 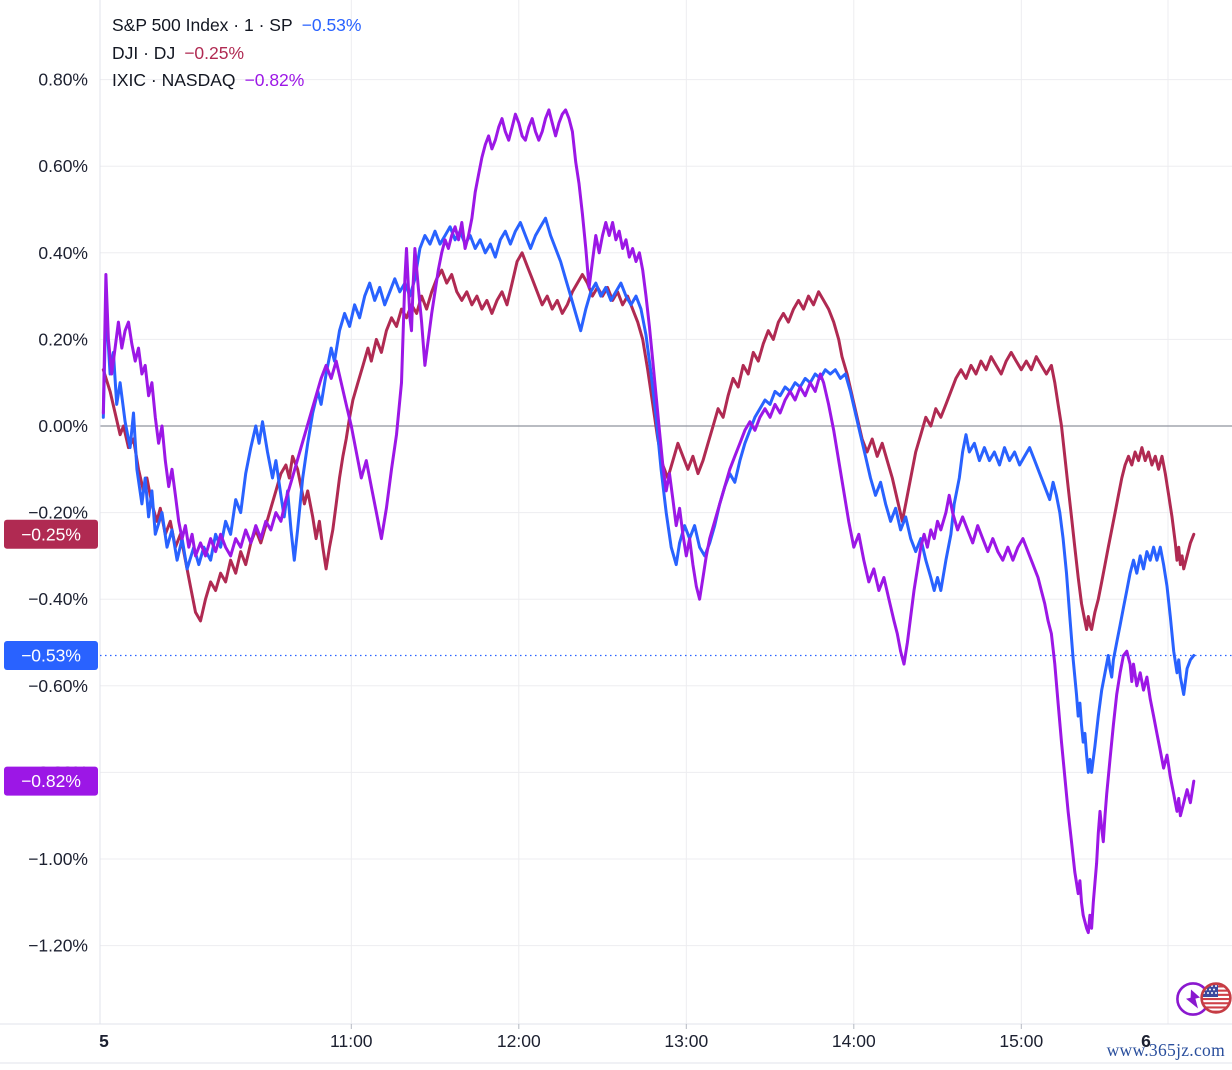 I want to click on y-tick-label: 0.60%, so click(x=63, y=166).